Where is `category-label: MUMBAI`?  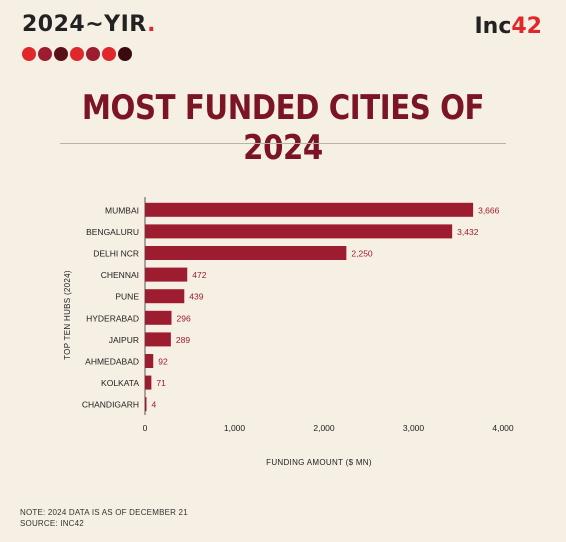
category-label: MUMBAI is located at coordinates (122, 210).